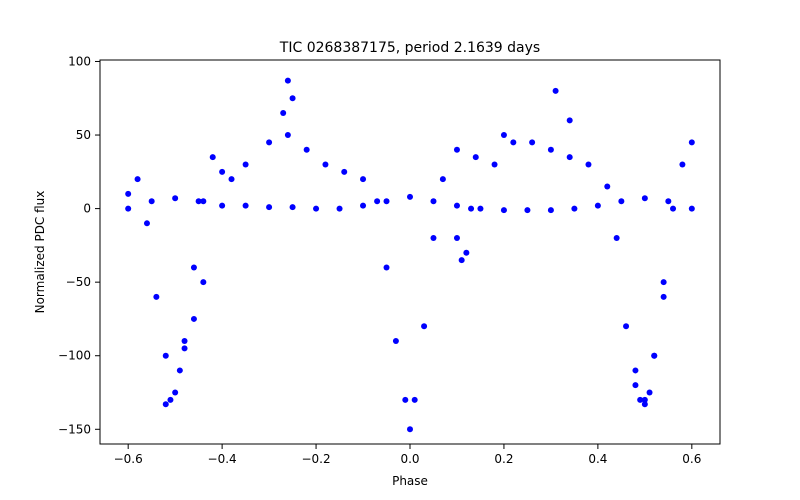 This screenshot has height=500, width=800. I want to click on y-tick-label: −150, so click(74, 429).